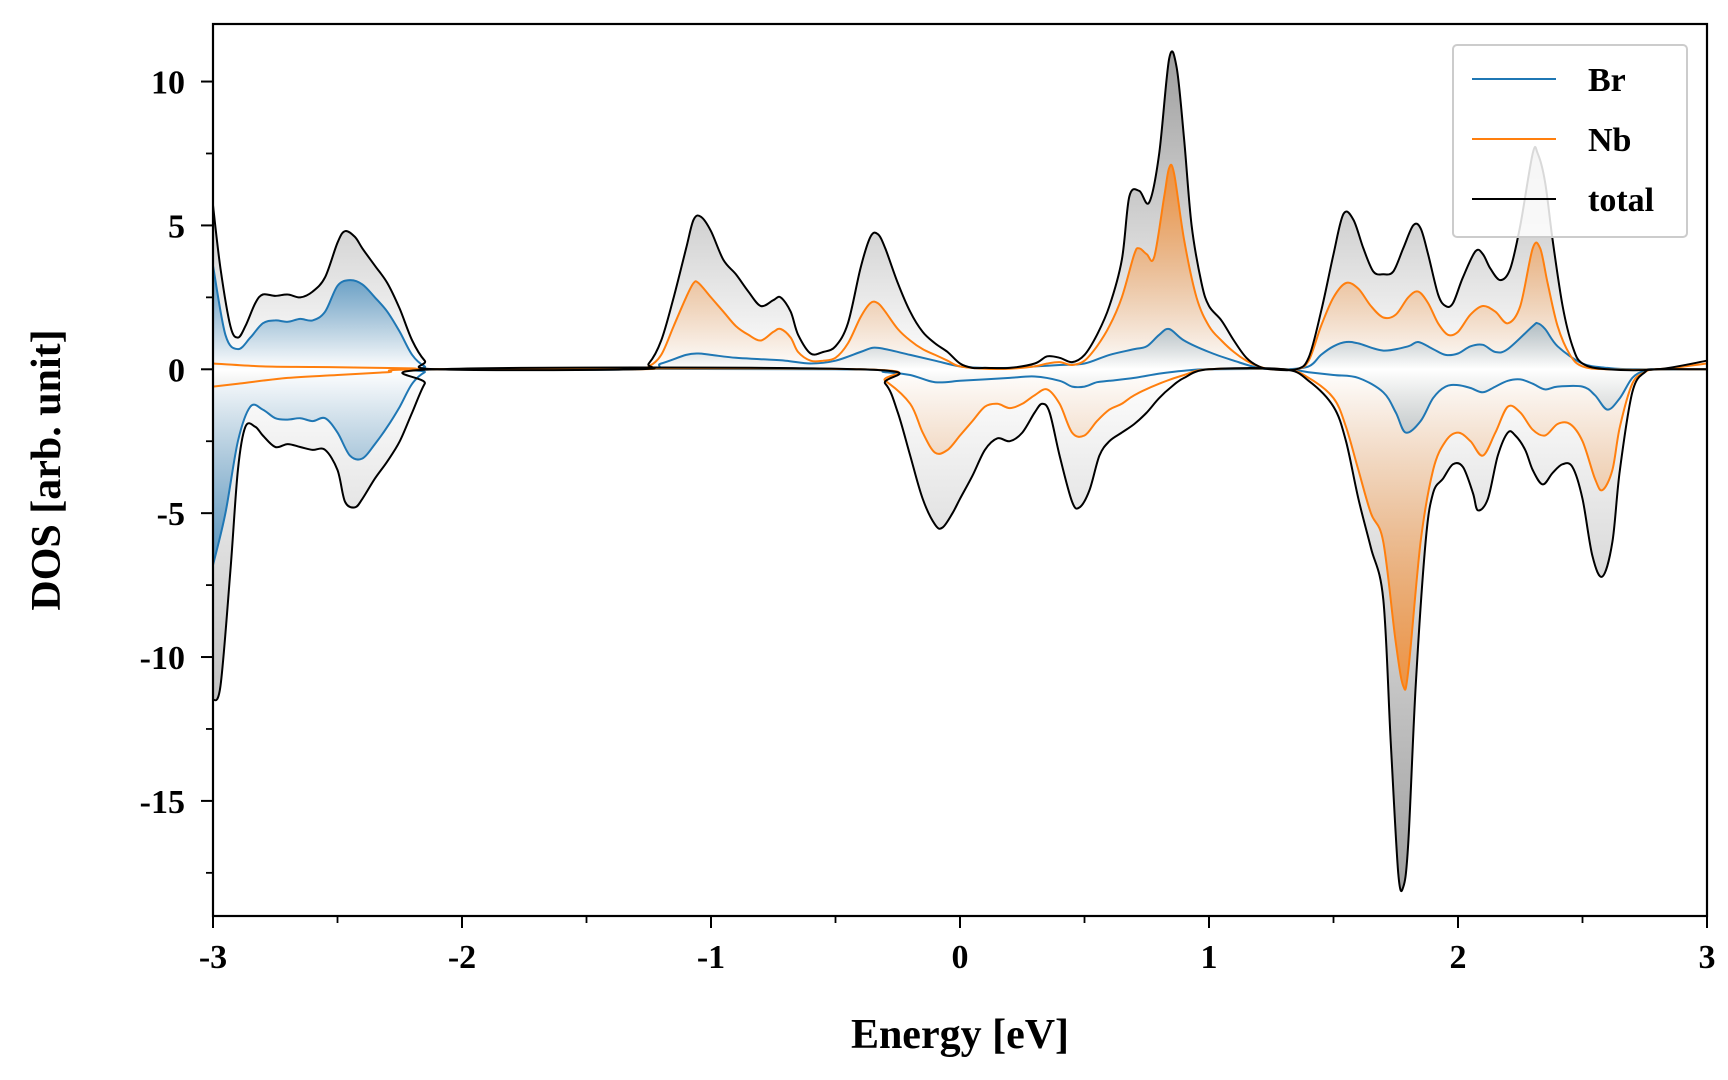  Describe the element at coordinates (162, 802) in the screenshot. I see `y-tick-label: -15` at that location.